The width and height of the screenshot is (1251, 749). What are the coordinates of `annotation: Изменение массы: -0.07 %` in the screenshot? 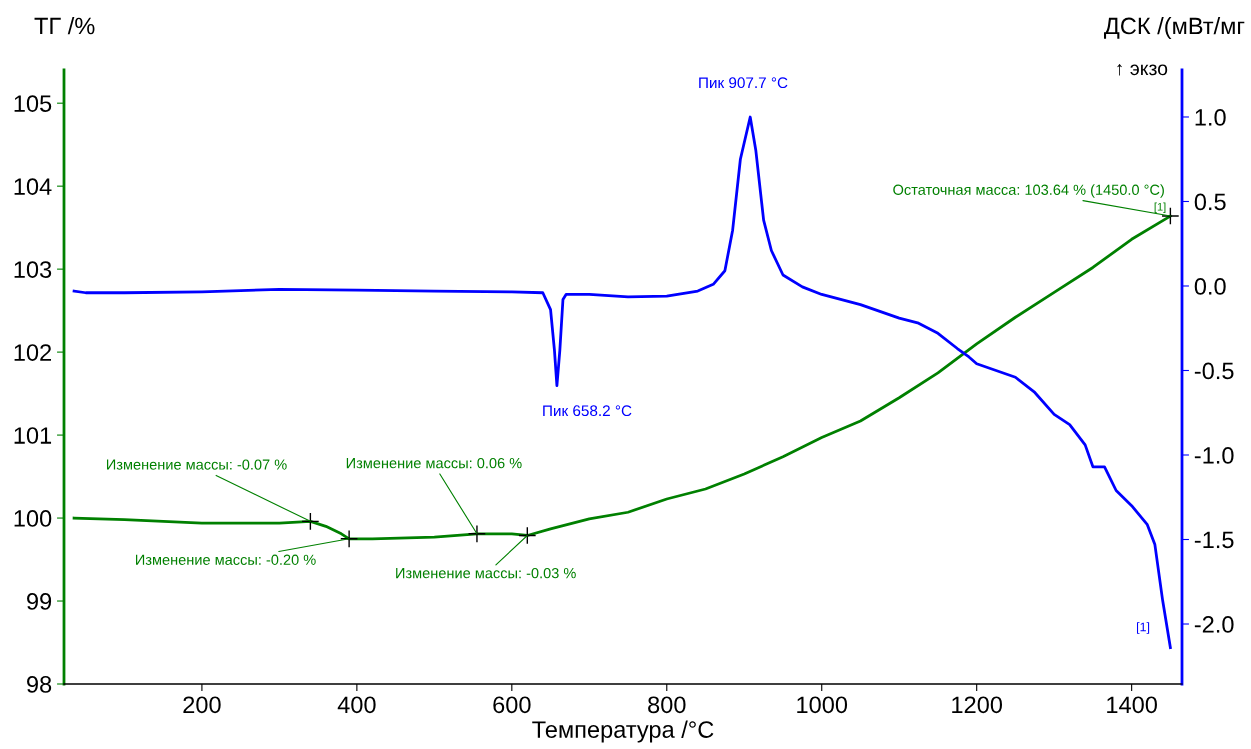 It's located at (196, 464).